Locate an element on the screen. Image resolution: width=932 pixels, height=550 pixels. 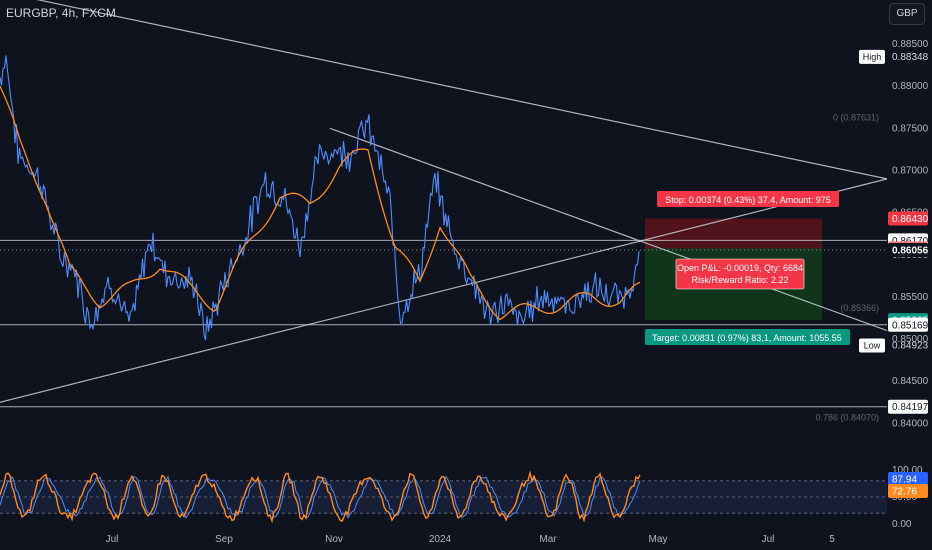
time-tick-3: 2024 is located at coordinates (440, 539).